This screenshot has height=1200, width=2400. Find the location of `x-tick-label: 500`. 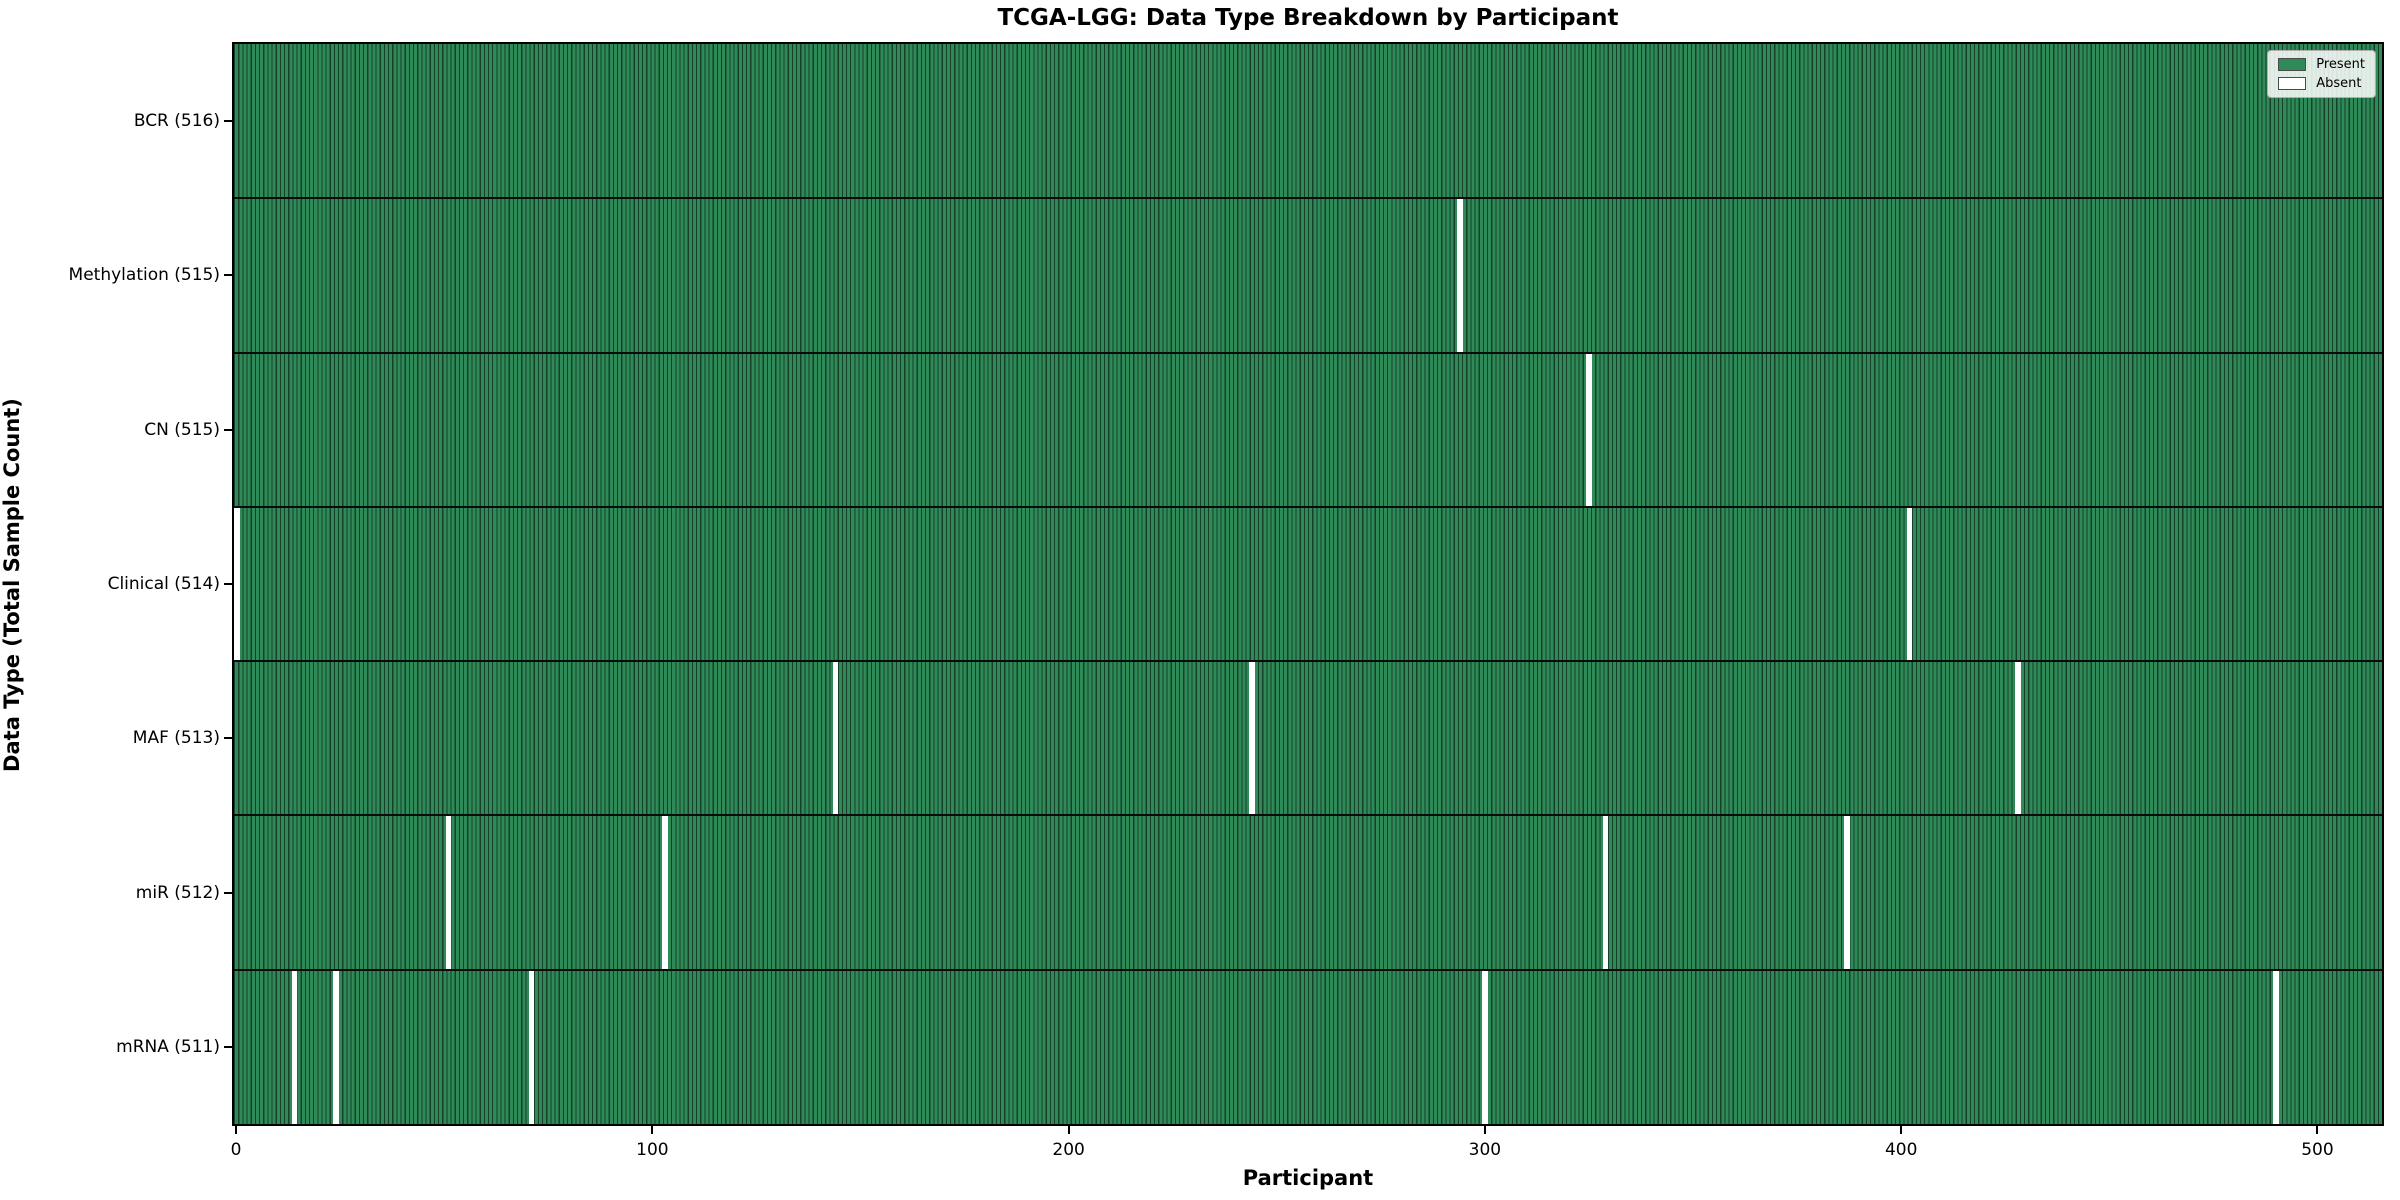

x-tick-label: 500 is located at coordinates (2317, 1150).